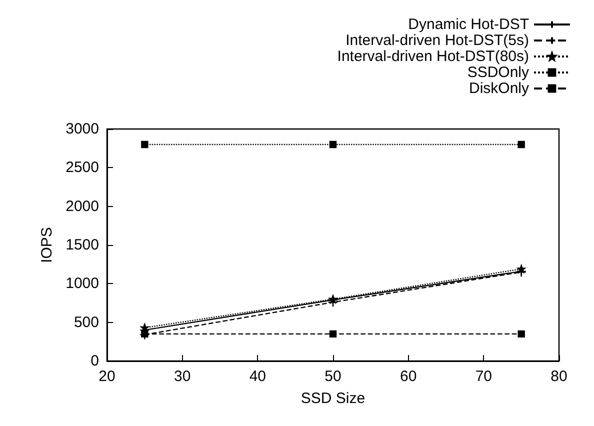 This screenshot has width=594, height=426. Describe the element at coordinates (82, 167) in the screenshot. I see `y-tick-label: 2500` at that location.